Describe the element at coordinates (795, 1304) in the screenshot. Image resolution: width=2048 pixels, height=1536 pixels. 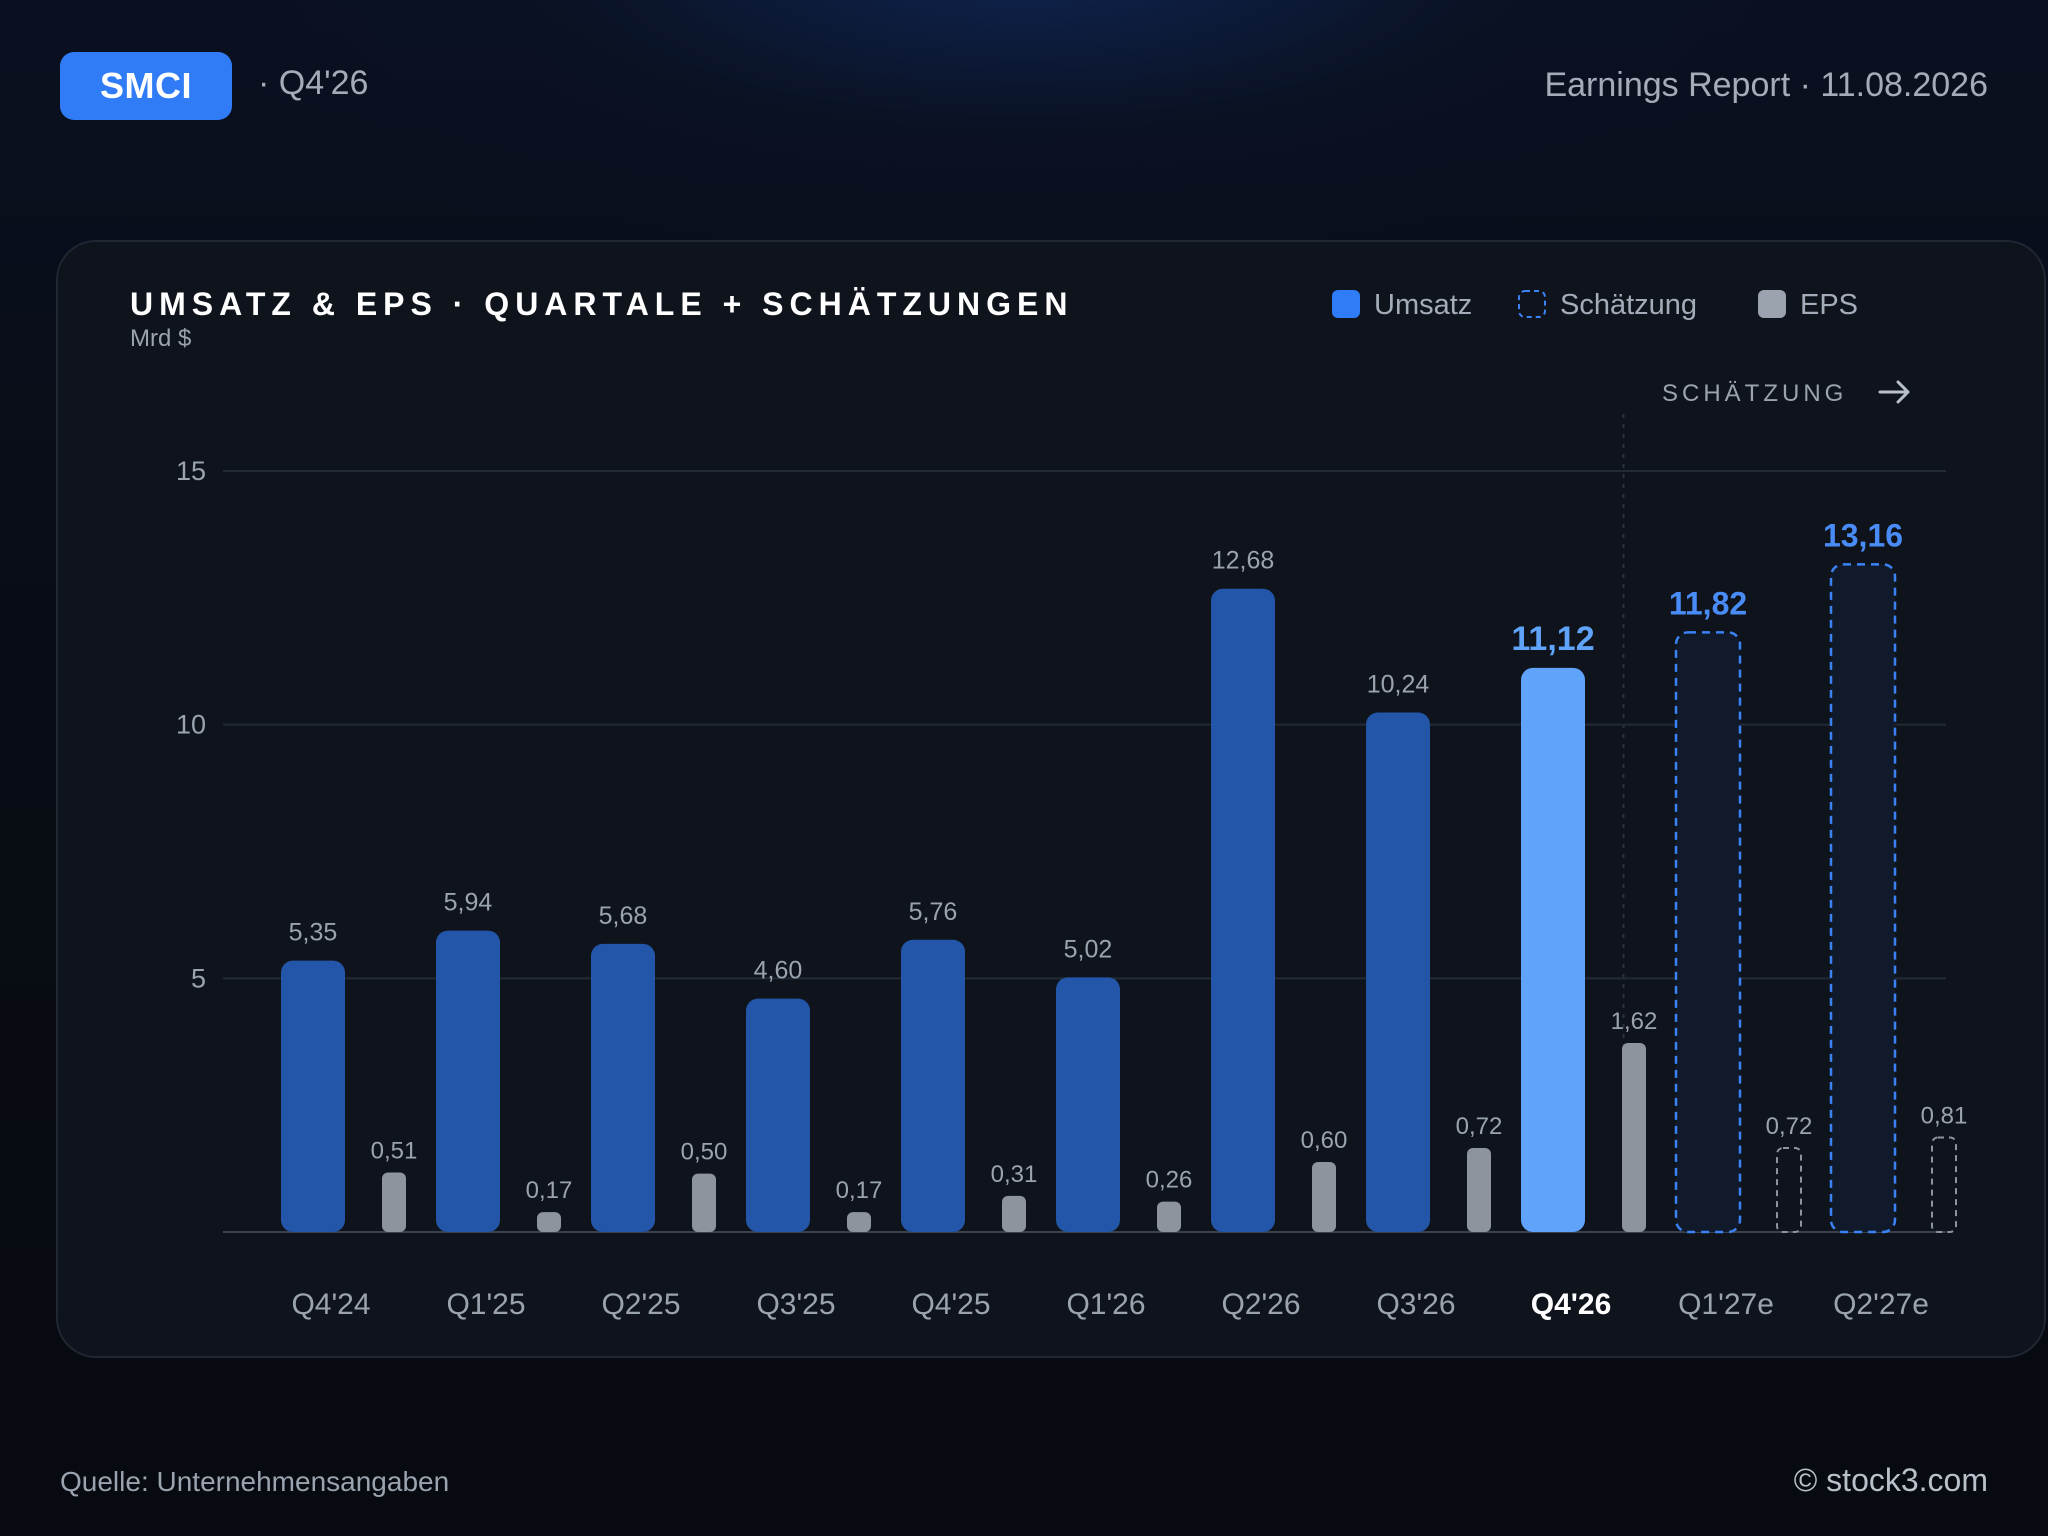
I see `x-tick-label: Q3'25` at that location.